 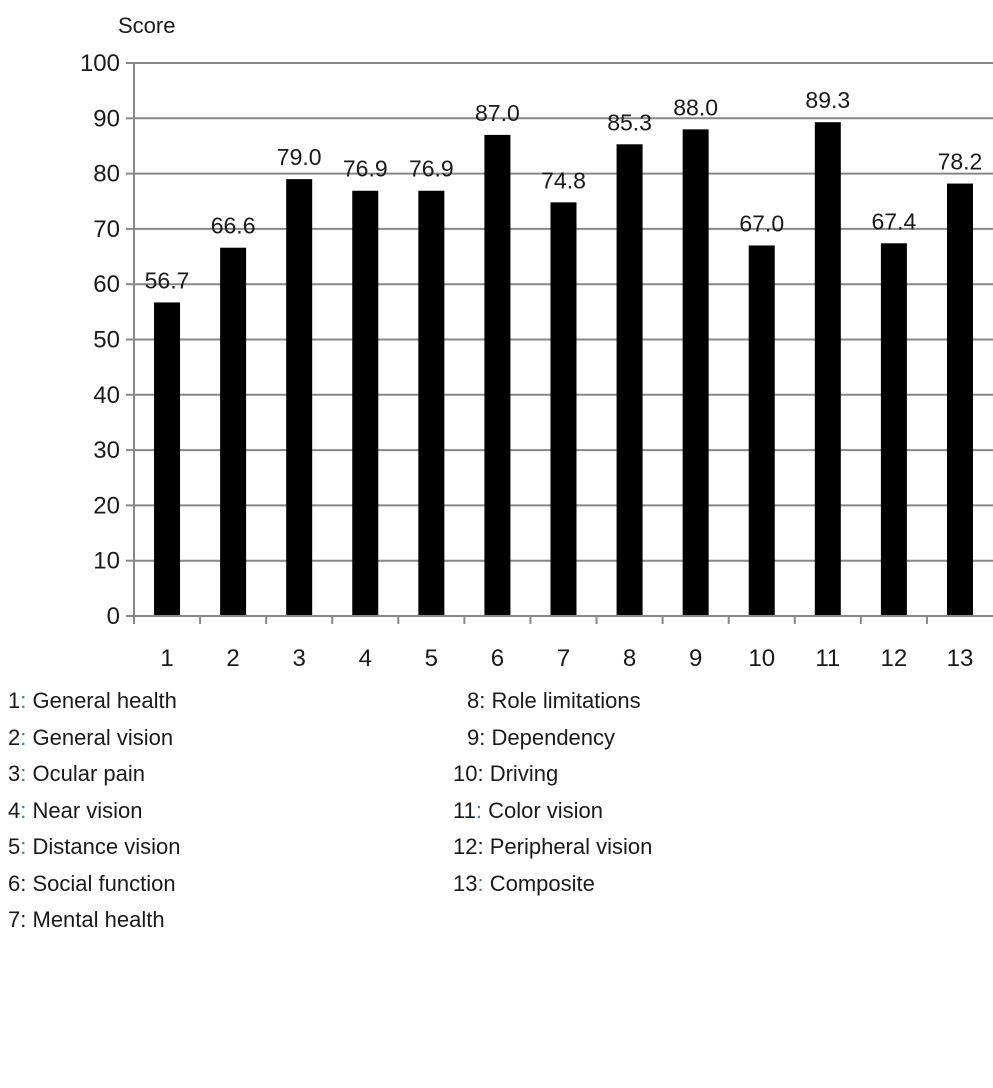 What do you see at coordinates (106, 561) in the screenshot?
I see `y-tick-label: 10` at bounding box center [106, 561].